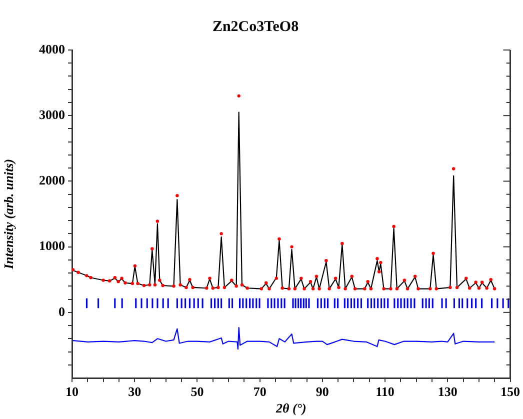 The width and height of the screenshot is (523, 419). I want to click on y-tick-label: 4000, so click(52, 48).